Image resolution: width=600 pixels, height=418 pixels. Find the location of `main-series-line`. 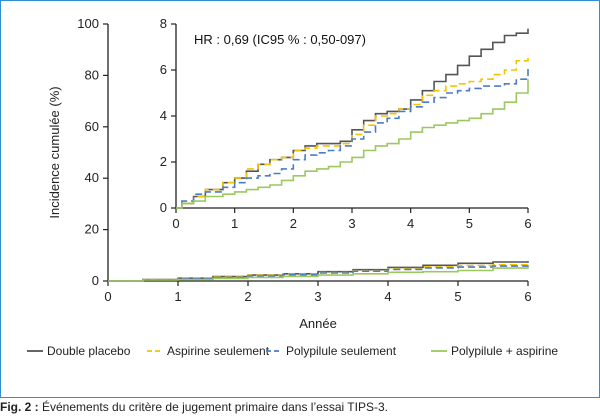

main-series-line is located at coordinates (318, 274).